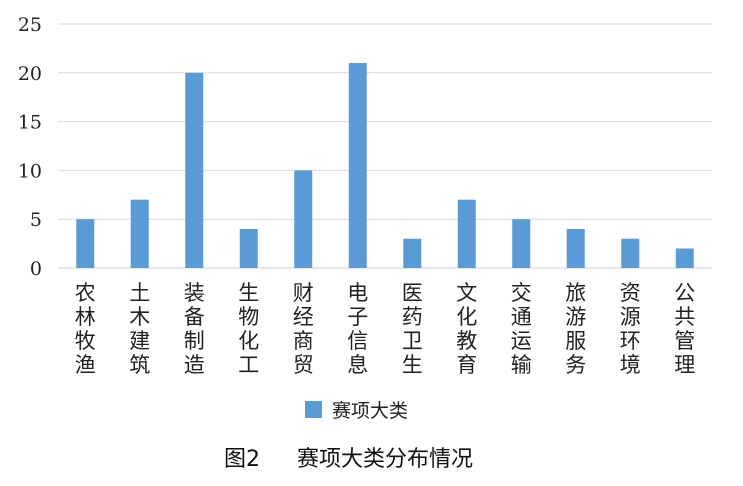  What do you see at coordinates (248, 329) in the screenshot?
I see `x-tick-label: 生物化工` at bounding box center [248, 329].